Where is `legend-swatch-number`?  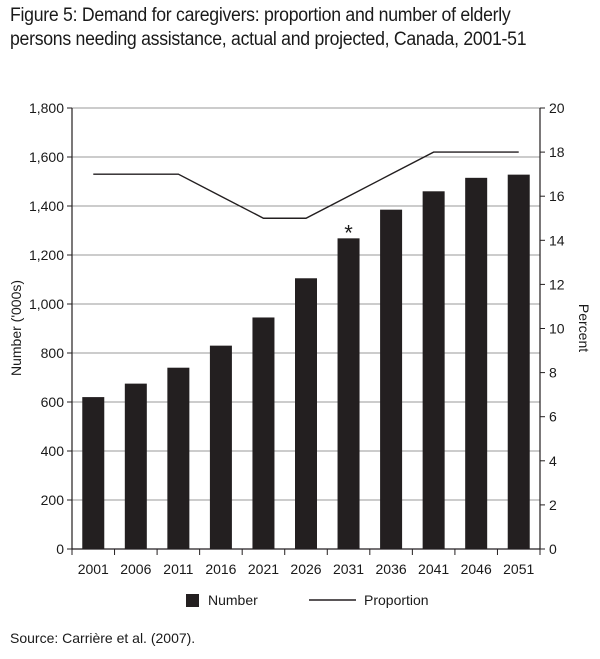 legend-swatch-number is located at coordinates (192, 600).